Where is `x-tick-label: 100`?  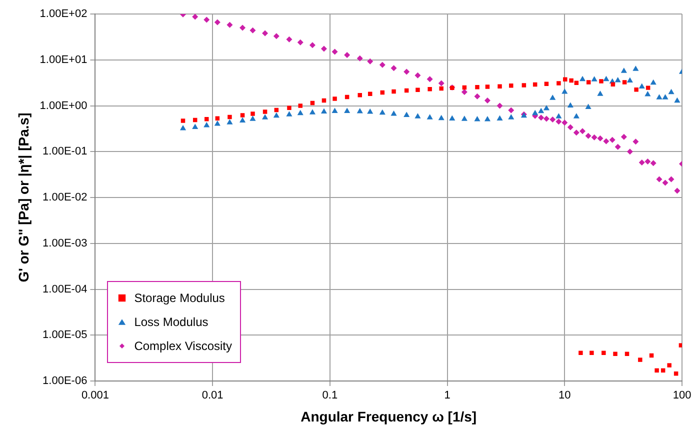
x-tick-label: 100 is located at coordinates (682, 396).